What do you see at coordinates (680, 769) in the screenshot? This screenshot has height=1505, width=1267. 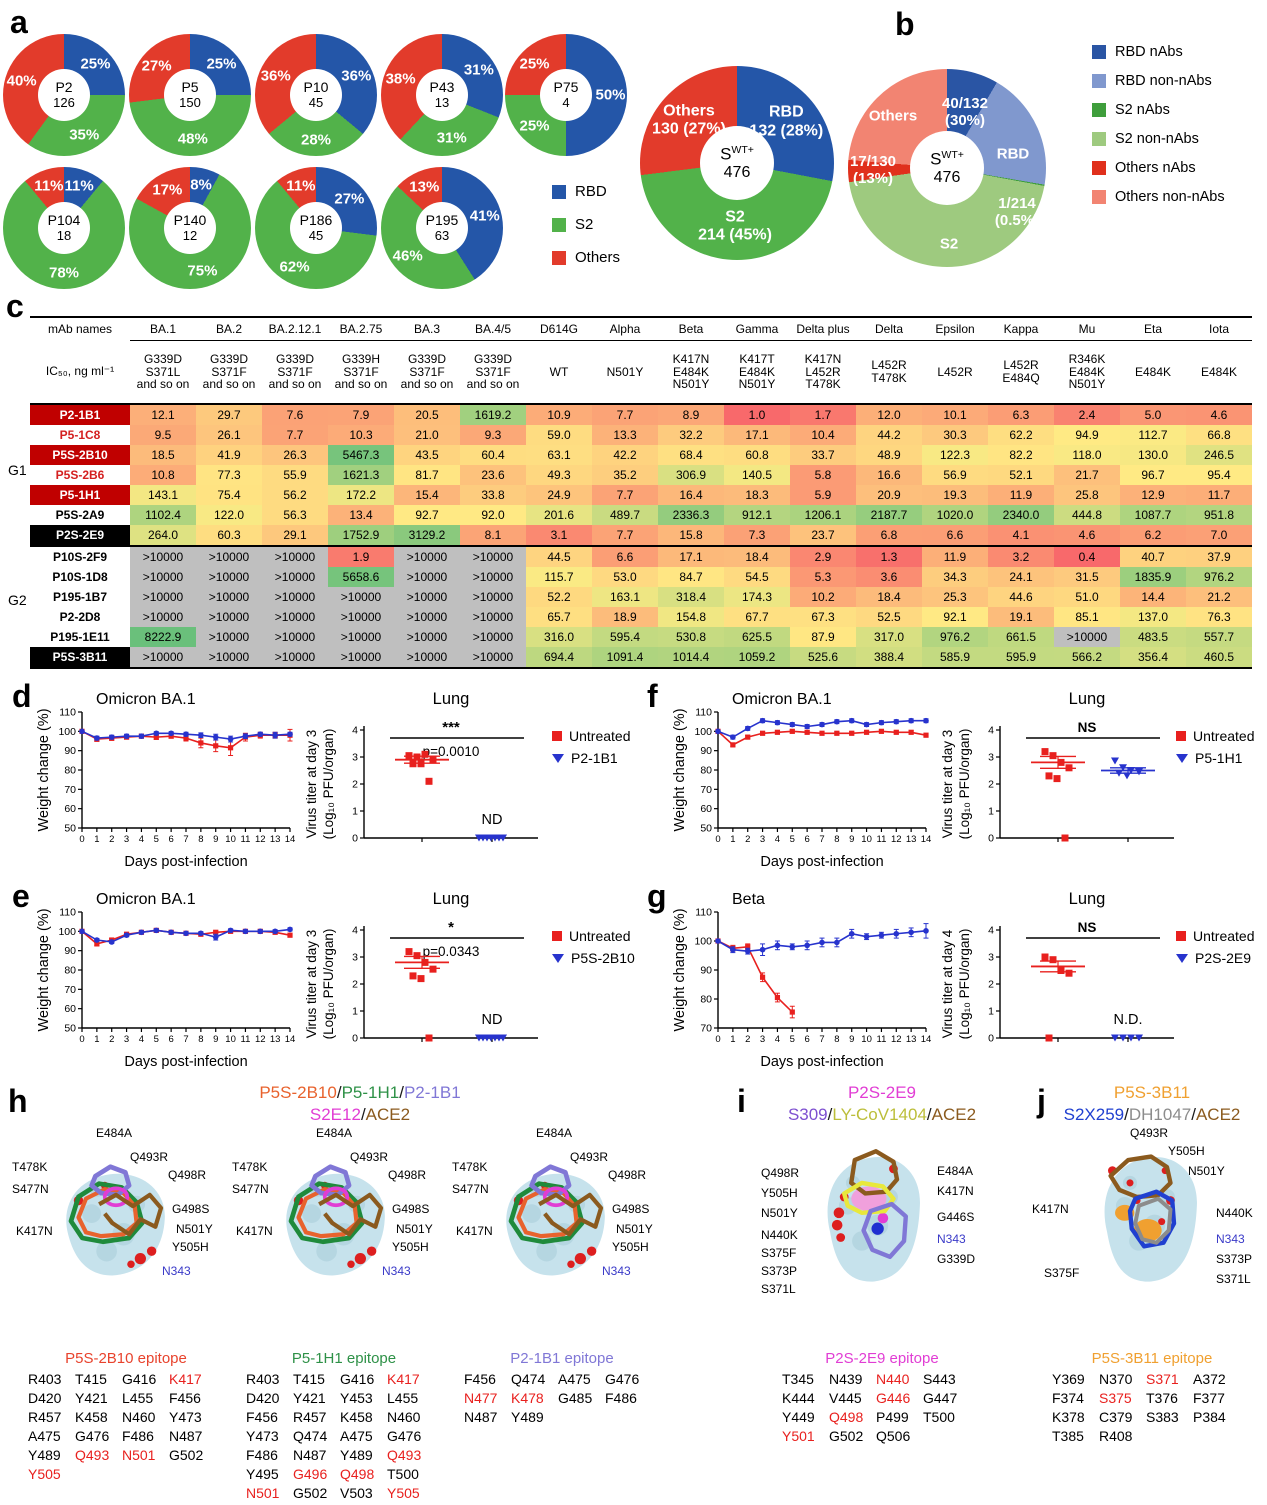 I see `svg-text: Weight change (%)` at bounding box center [680, 769].